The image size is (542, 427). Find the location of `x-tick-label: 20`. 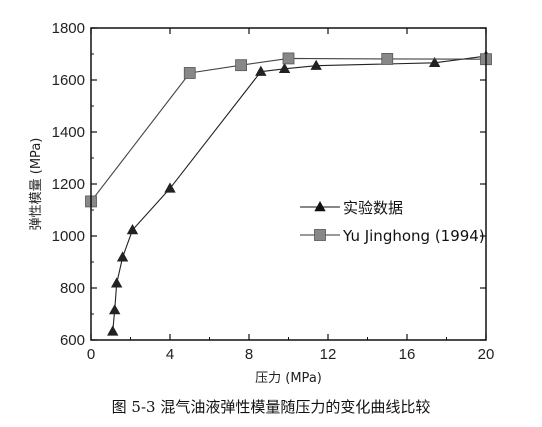

x-tick-label: 20 is located at coordinates (486, 354).